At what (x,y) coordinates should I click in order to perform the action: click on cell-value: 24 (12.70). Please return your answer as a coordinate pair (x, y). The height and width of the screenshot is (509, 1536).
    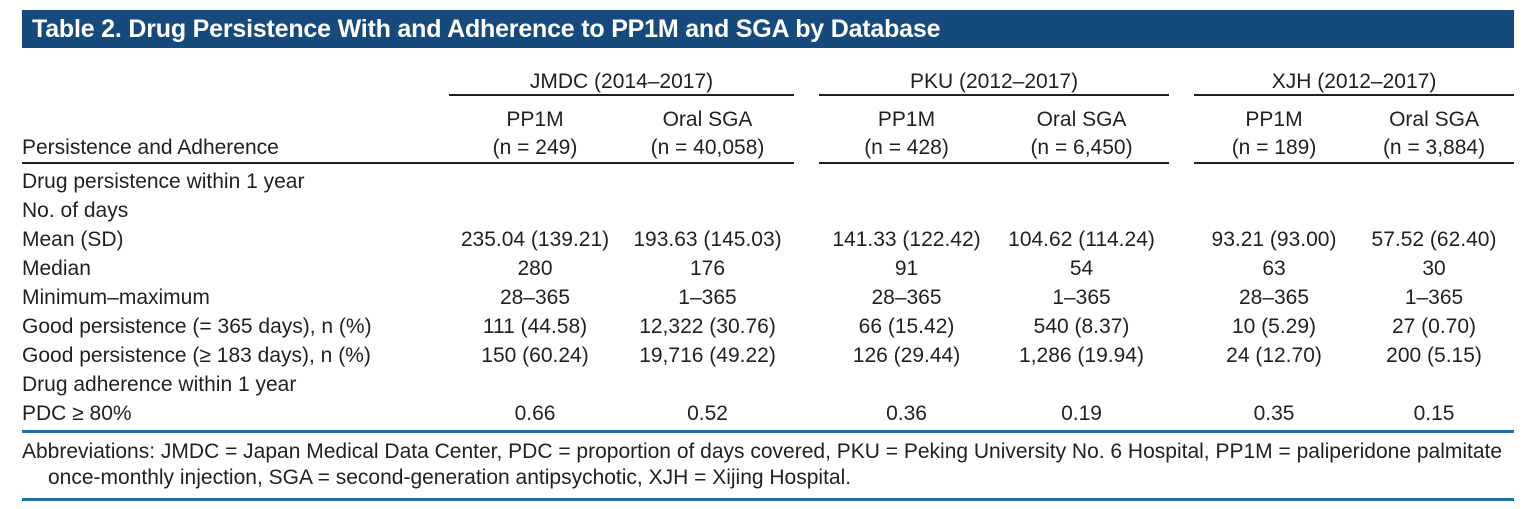
    Looking at the image, I should click on (1274, 355).